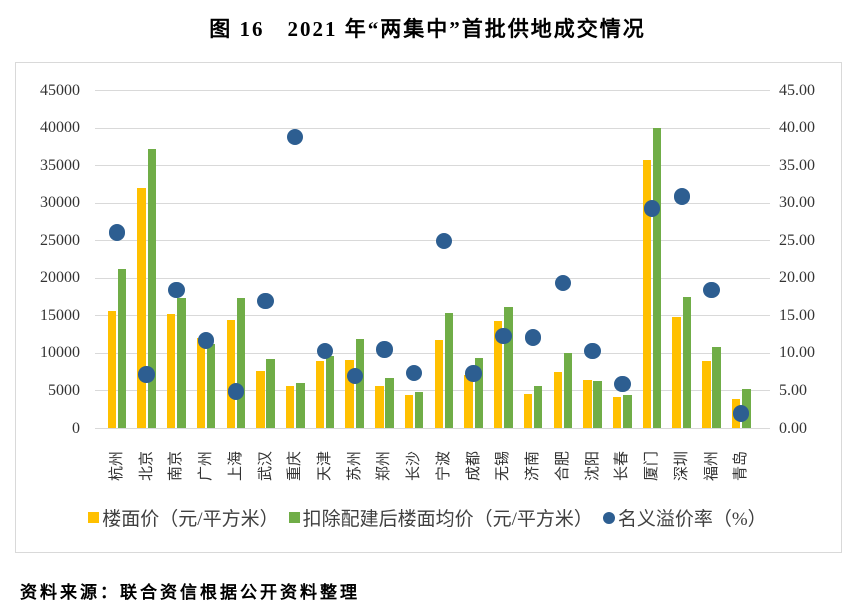  Describe the element at coordinates (797, 315) in the screenshot. I see `y-axis-right-tick: 15.00` at that location.